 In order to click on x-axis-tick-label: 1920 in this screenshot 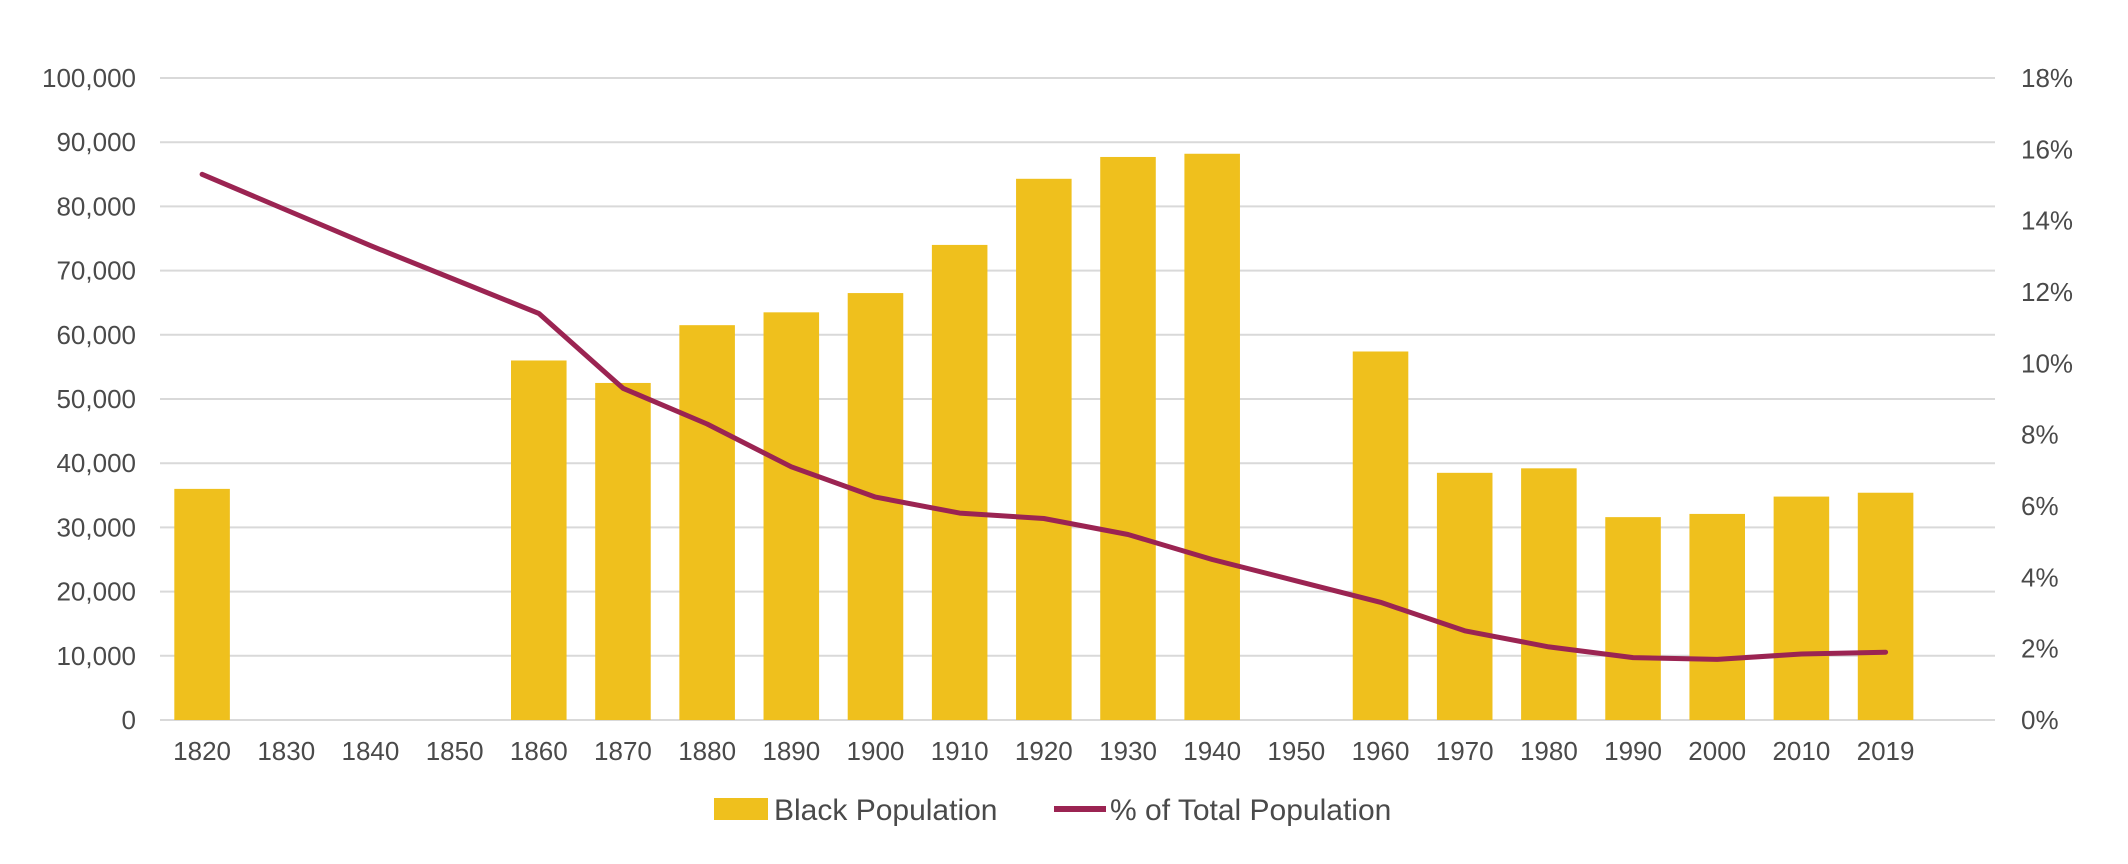, I will do `click(1044, 751)`.